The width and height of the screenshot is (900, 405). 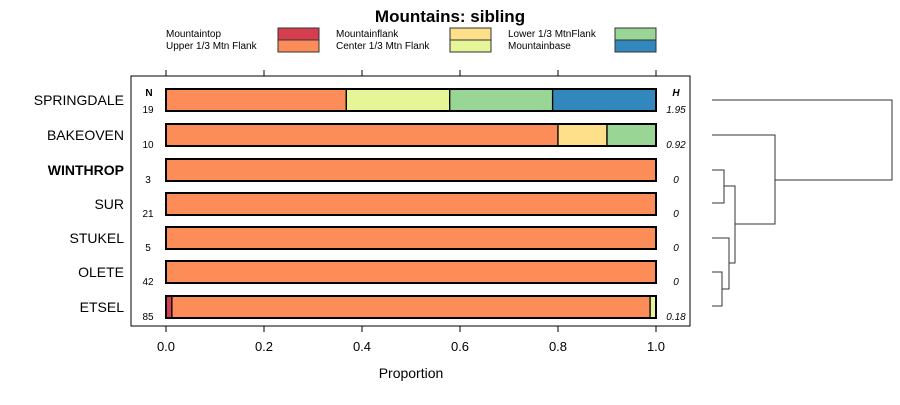 What do you see at coordinates (212, 46) in the screenshot?
I see `legend-label: Upper 1/3 Mtn Flank` at bounding box center [212, 46].